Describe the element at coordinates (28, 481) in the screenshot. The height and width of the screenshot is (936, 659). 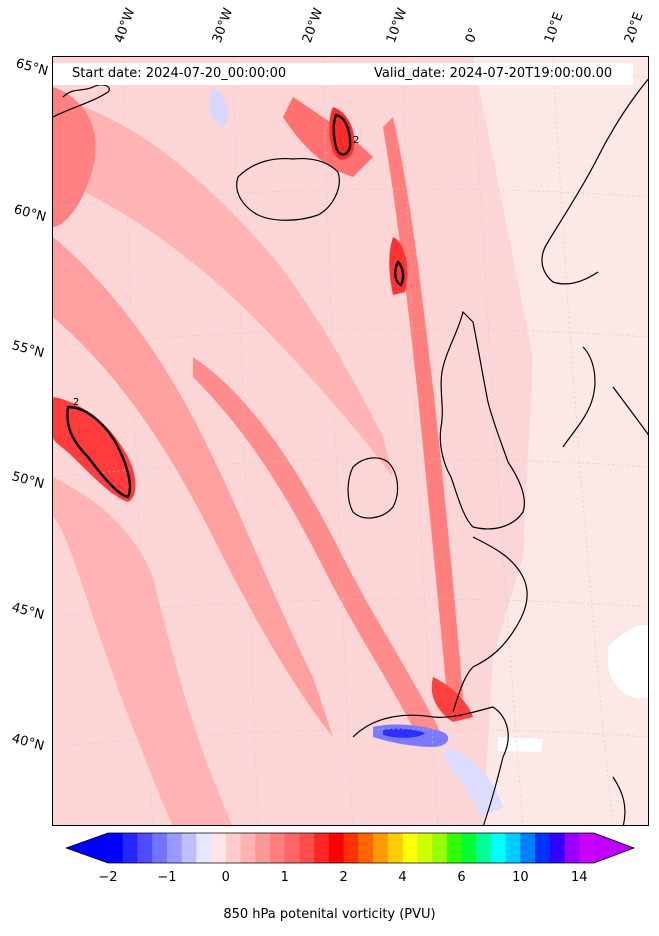
I see `lat-label-50n: 50°N` at that location.